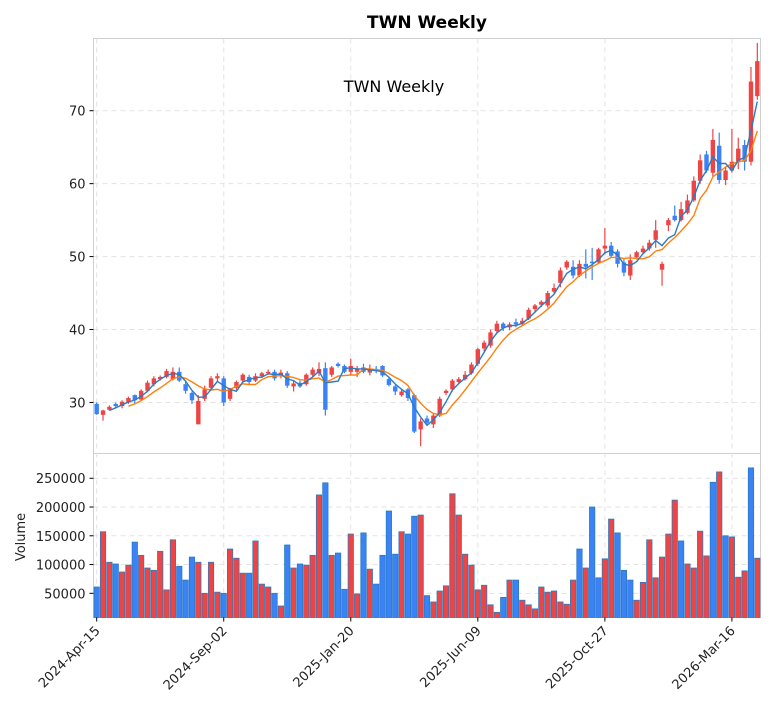 This screenshot has height=712, width=780. What do you see at coordinates (61, 537) in the screenshot?
I see `volume-tick-label: 150000` at bounding box center [61, 537].